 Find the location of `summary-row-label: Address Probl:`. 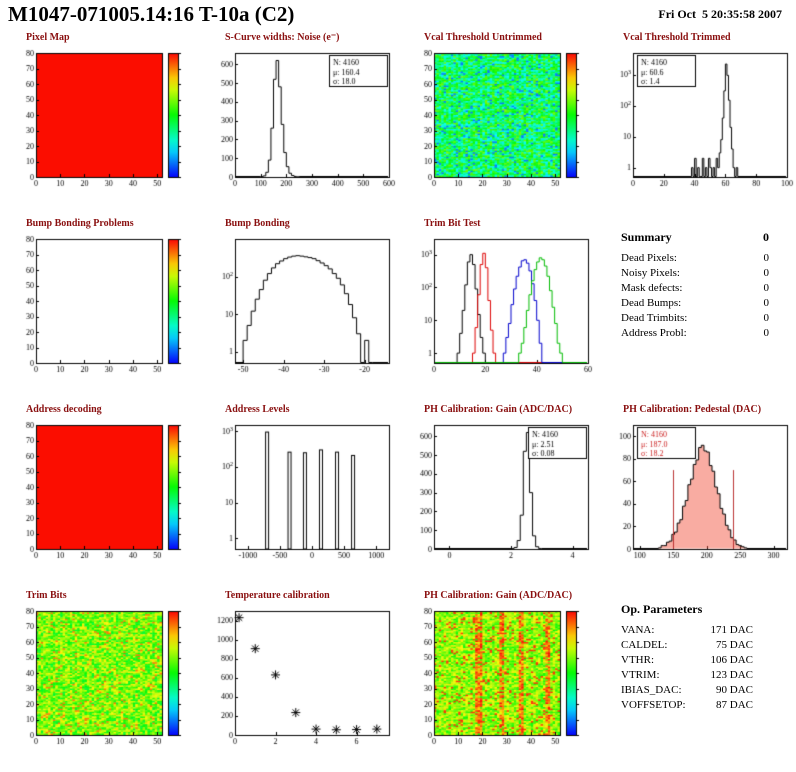

summary-row-label: Address Probl: is located at coordinates (654, 333).